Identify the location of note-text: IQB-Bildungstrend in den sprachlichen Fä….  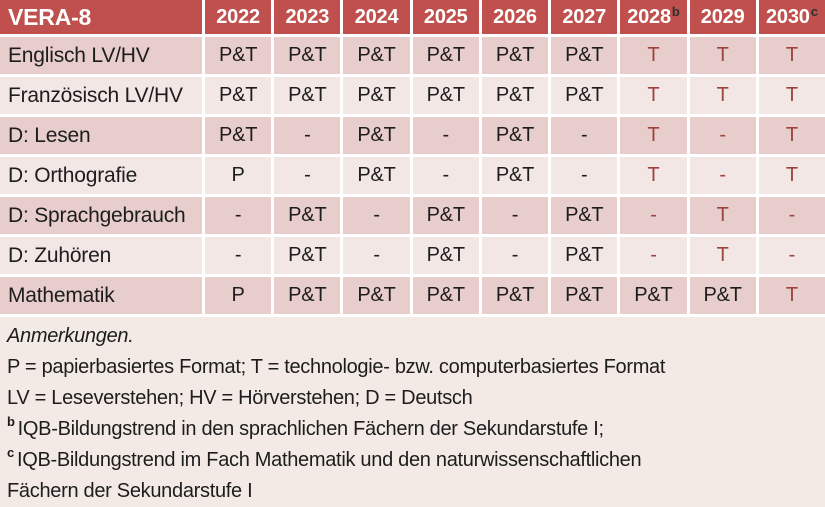
(310, 429).